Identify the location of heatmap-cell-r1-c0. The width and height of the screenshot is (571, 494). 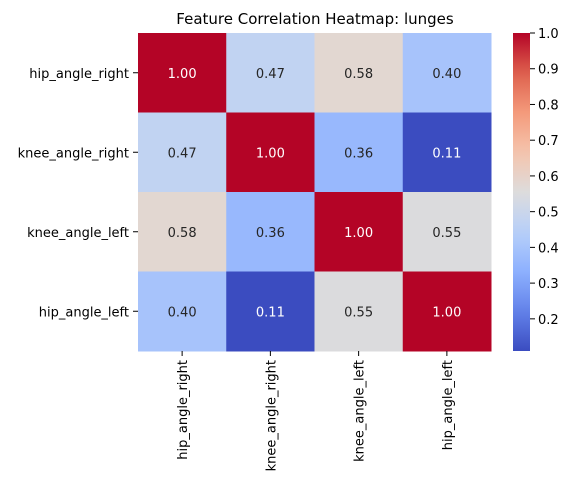
(182, 152).